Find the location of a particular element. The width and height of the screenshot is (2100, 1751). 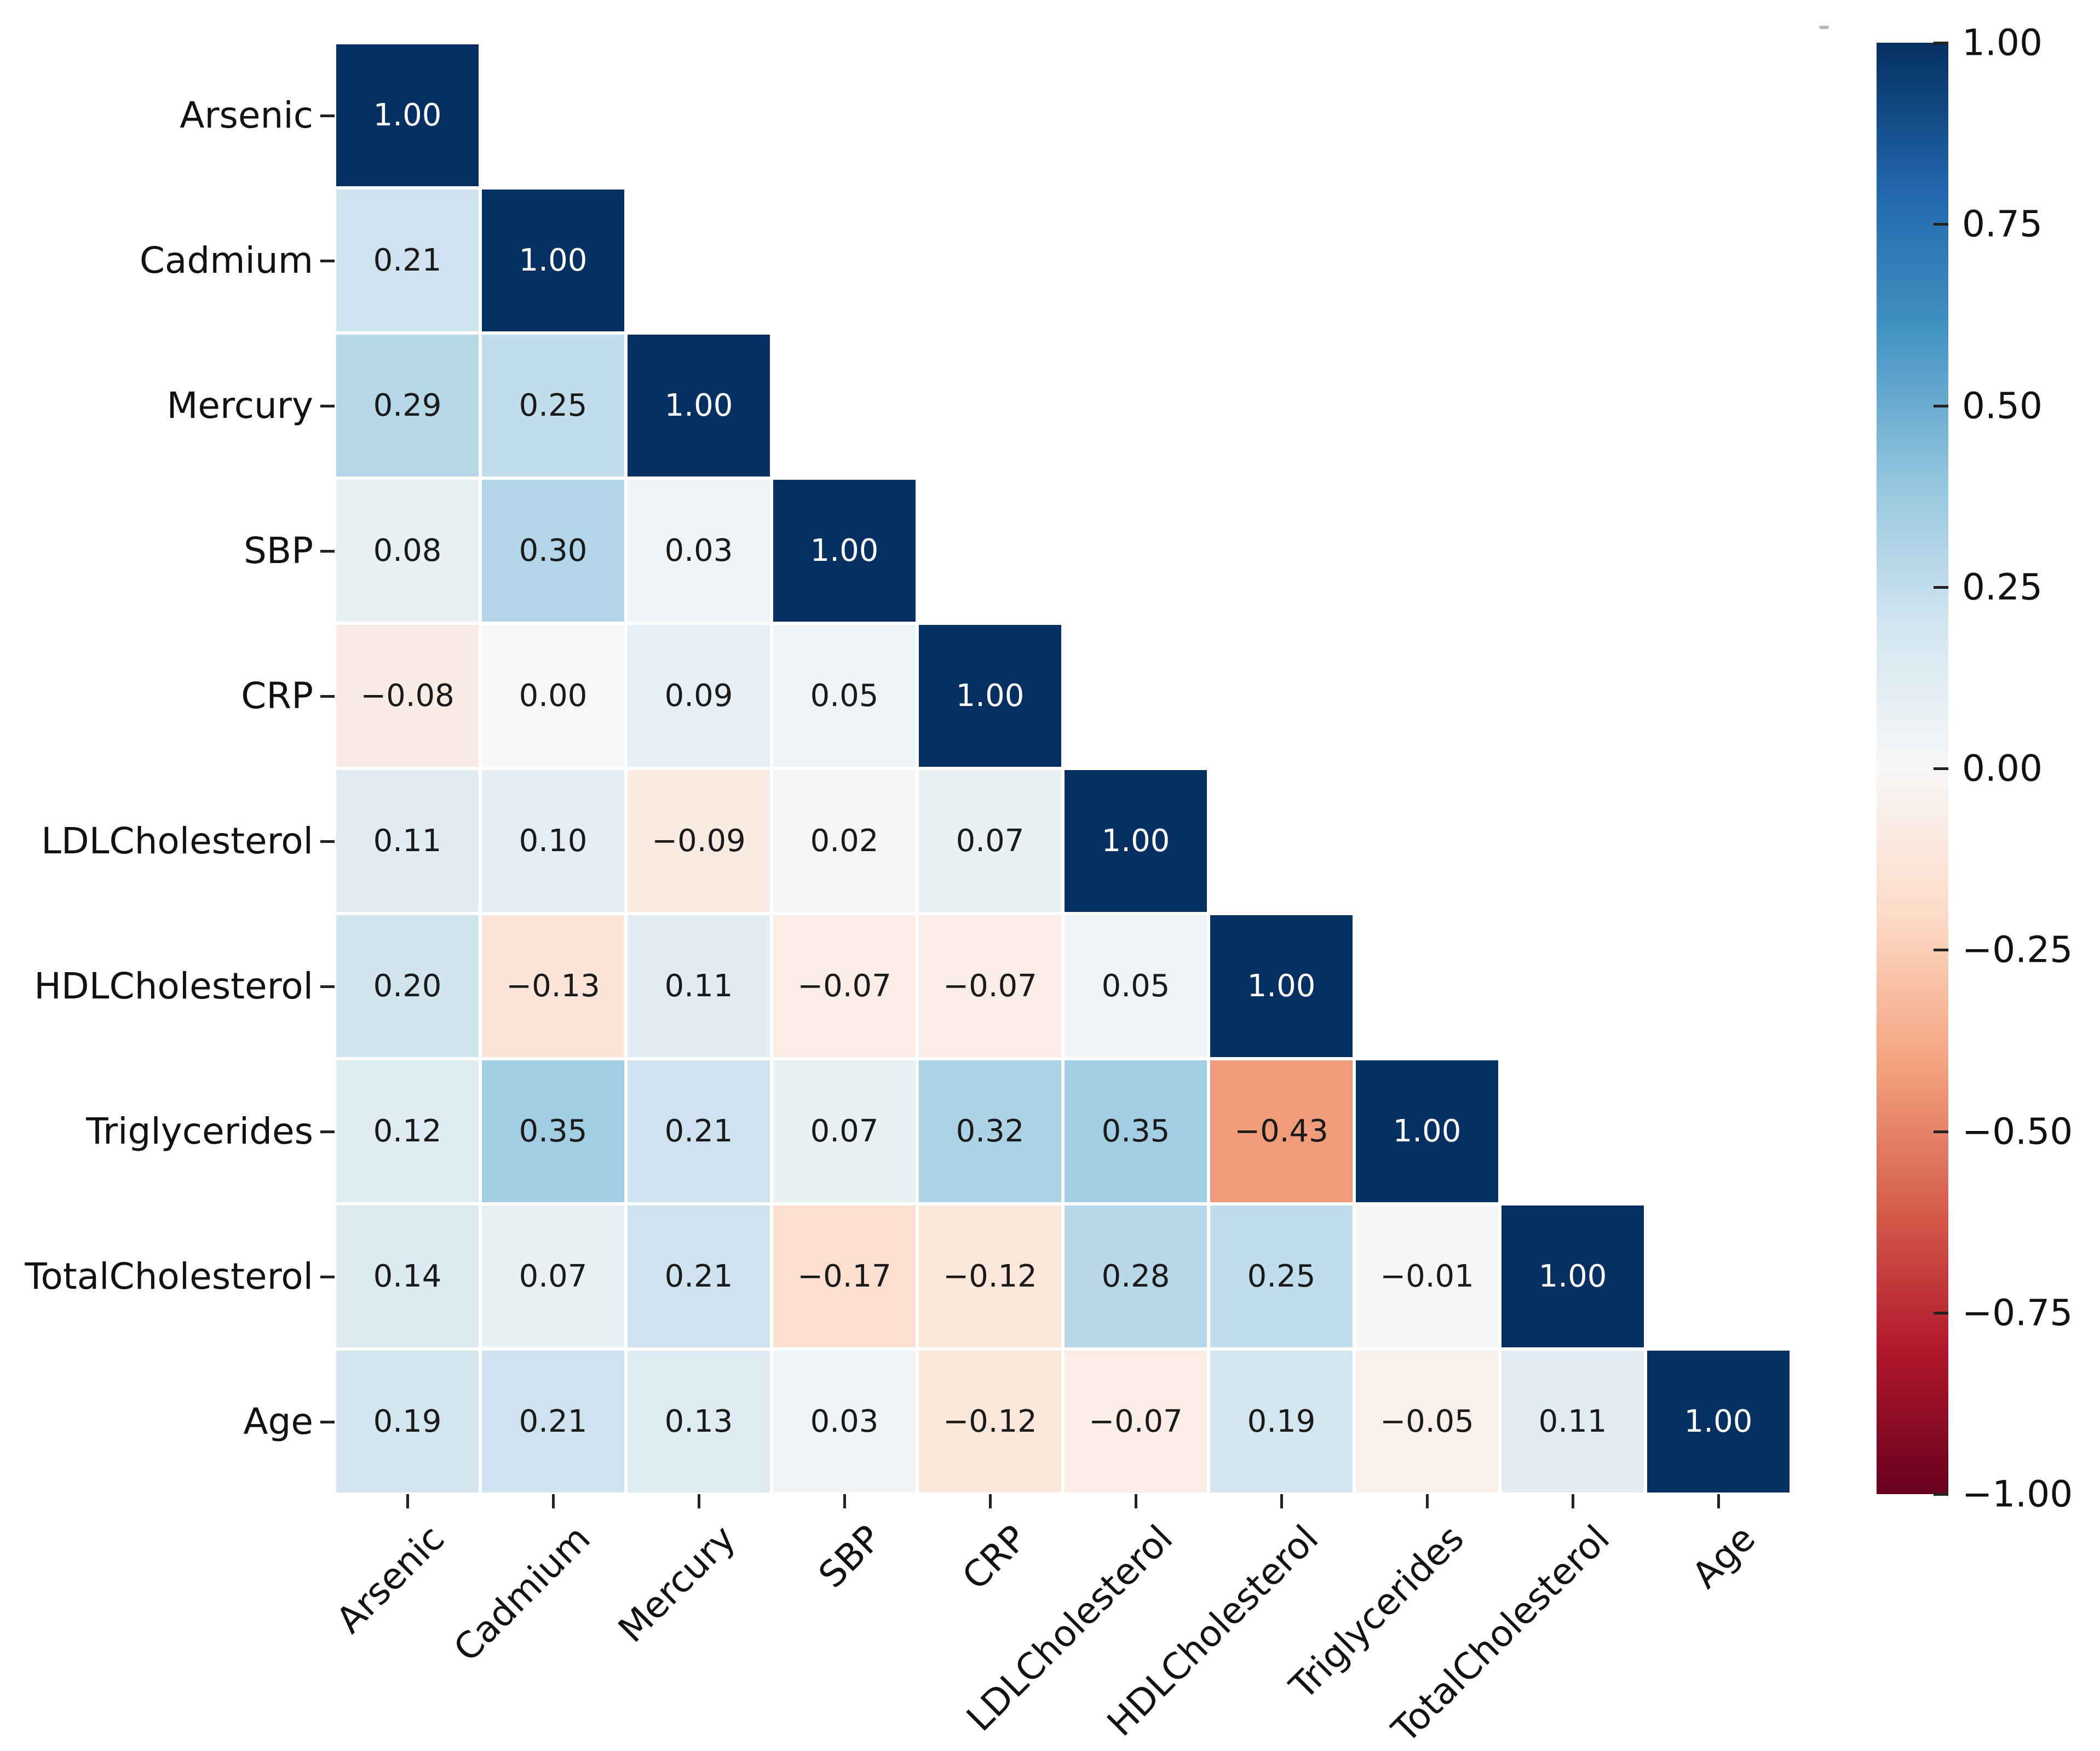

x-tick-label: Arsenic is located at coordinates (390, 1579).